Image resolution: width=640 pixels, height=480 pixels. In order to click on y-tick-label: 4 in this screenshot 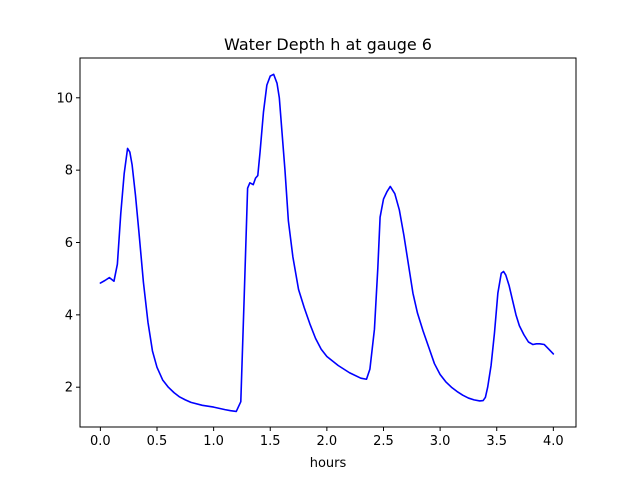, I will do `click(69, 315)`.